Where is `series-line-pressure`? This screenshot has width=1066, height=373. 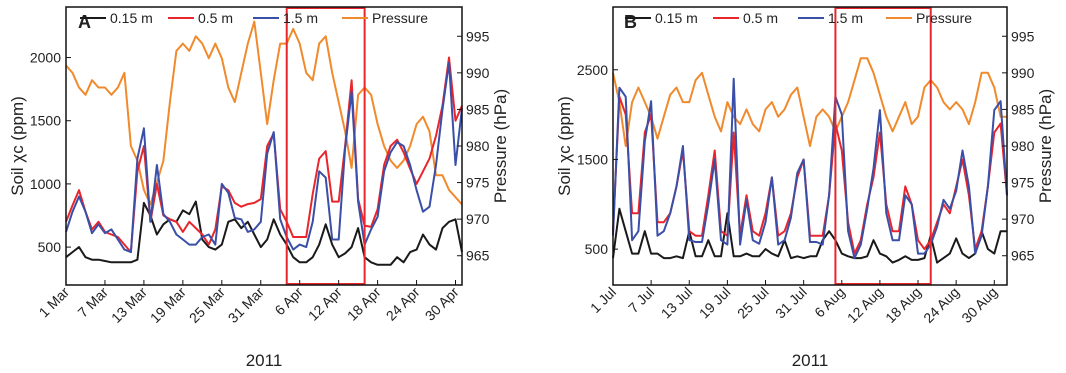
series-line-pressure is located at coordinates (809, 102).